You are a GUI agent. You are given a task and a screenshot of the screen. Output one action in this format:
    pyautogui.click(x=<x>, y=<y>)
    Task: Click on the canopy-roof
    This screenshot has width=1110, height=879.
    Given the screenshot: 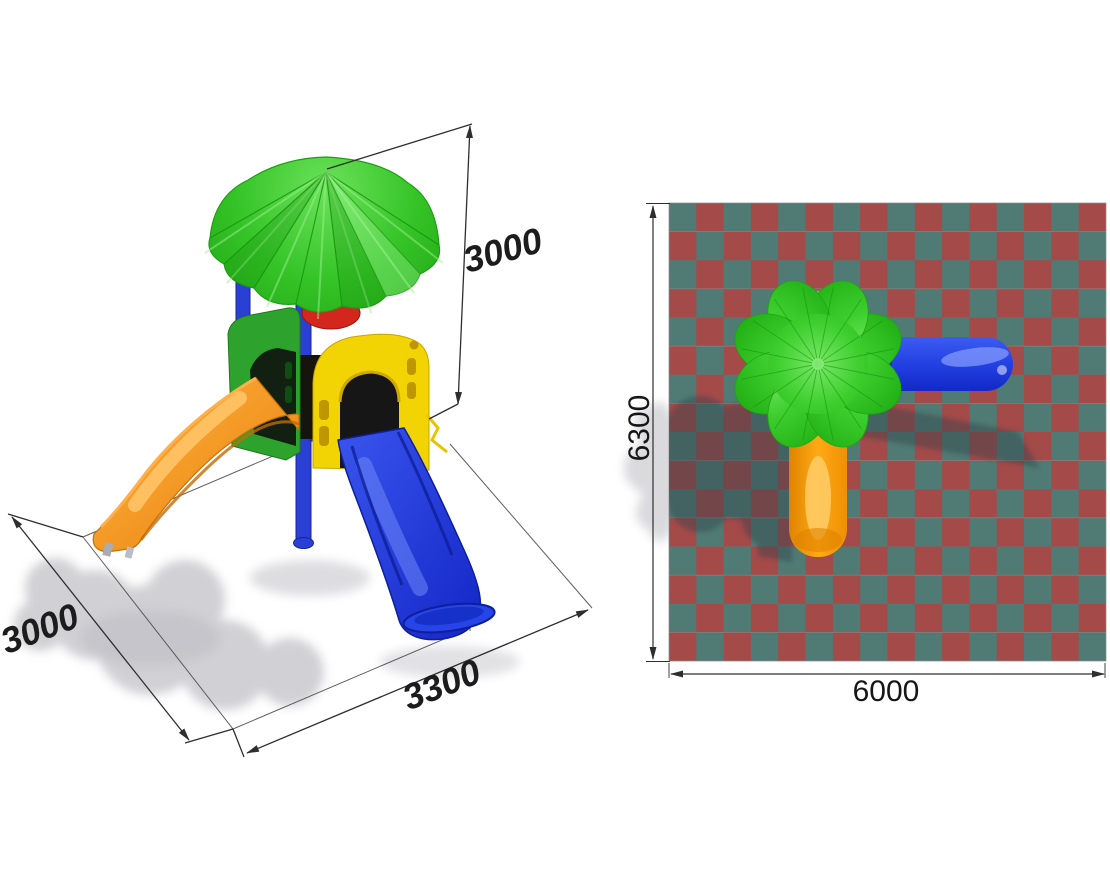 What is the action you would take?
    pyautogui.click(x=324, y=238)
    